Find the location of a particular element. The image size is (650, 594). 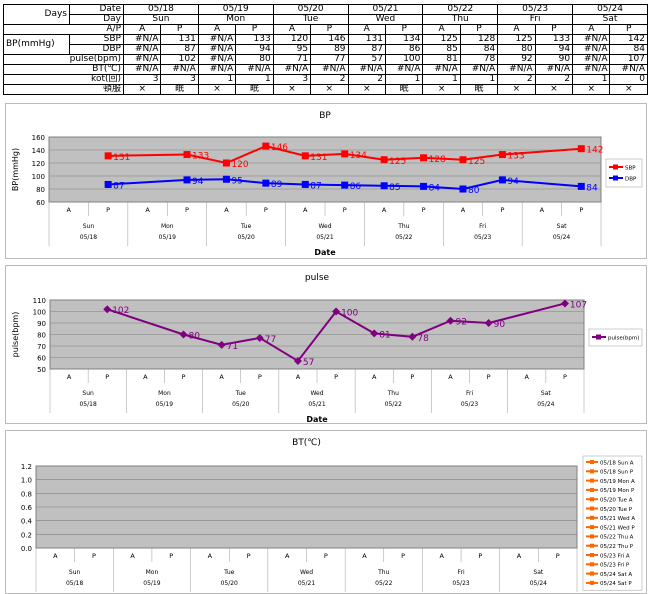

date-cell: 05/24 is located at coordinates (610, 9).